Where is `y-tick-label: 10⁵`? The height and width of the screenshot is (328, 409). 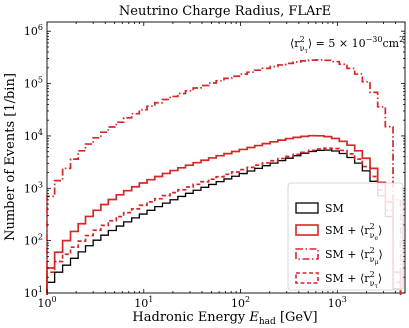 y-tick-label: 10⁵ is located at coordinates (33, 83).